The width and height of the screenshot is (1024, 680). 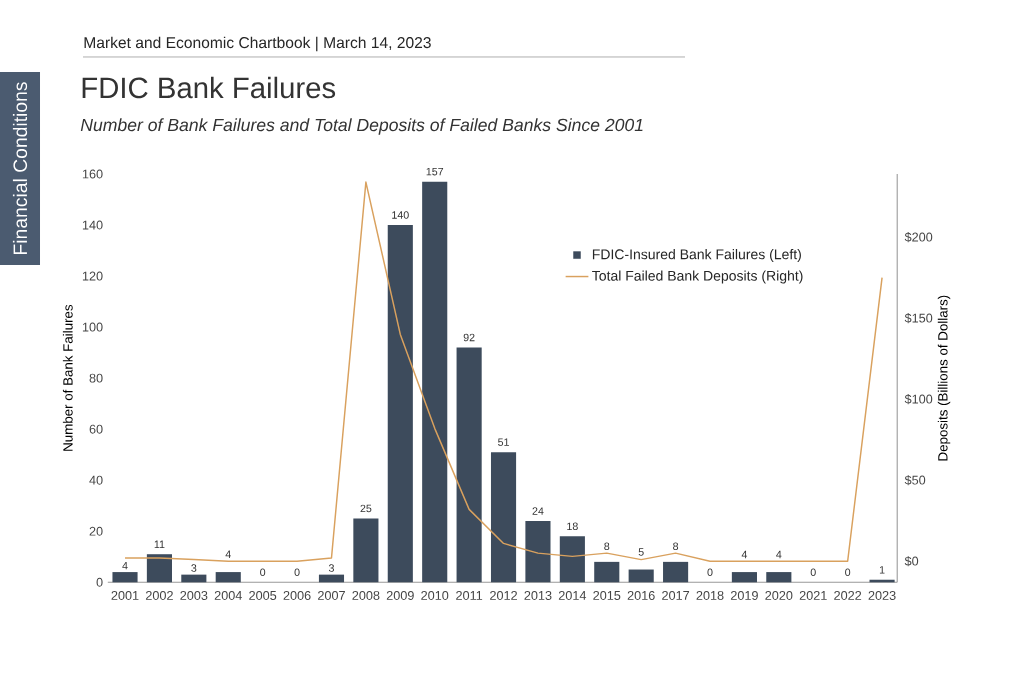 I want to click on y-tick-label: 100, so click(x=92, y=327).